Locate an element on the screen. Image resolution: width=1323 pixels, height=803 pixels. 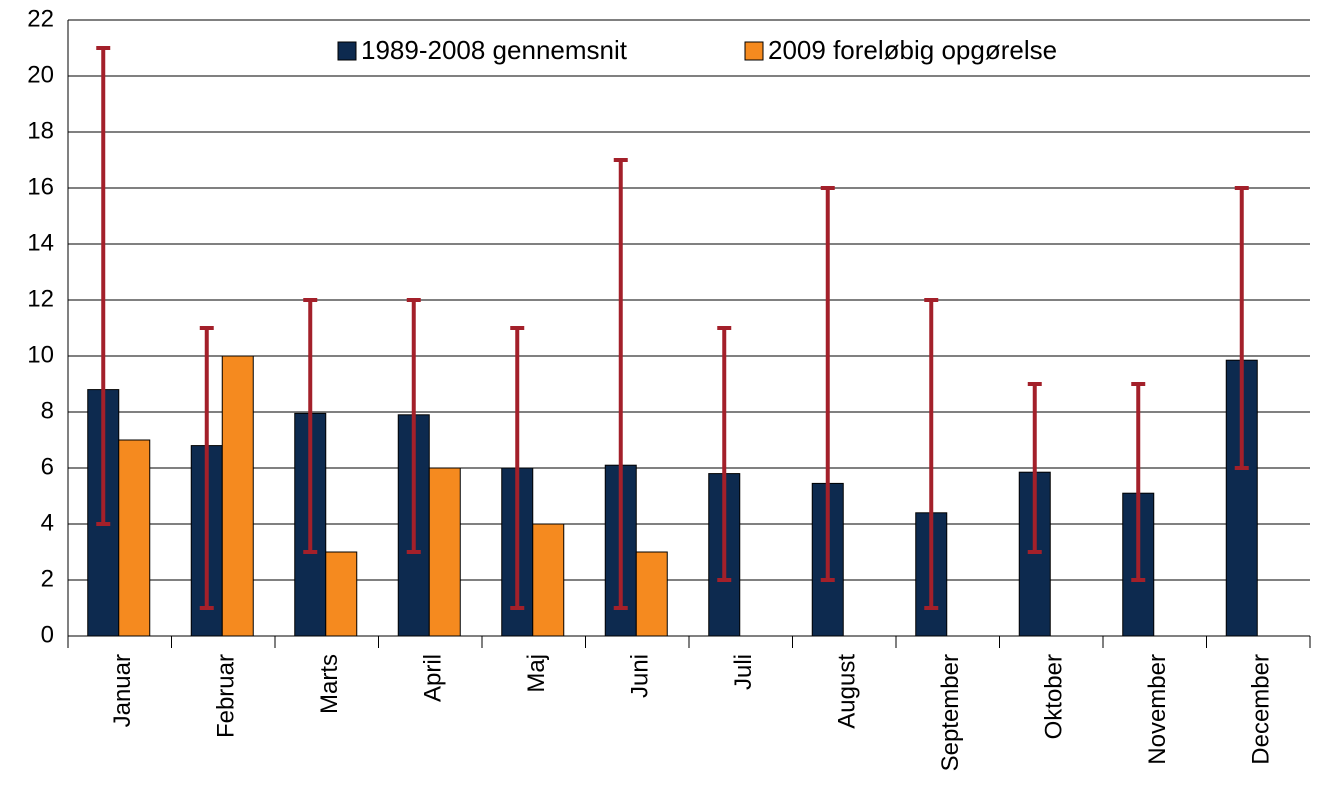
y-tick-label: 12 is located at coordinates (40, 298).